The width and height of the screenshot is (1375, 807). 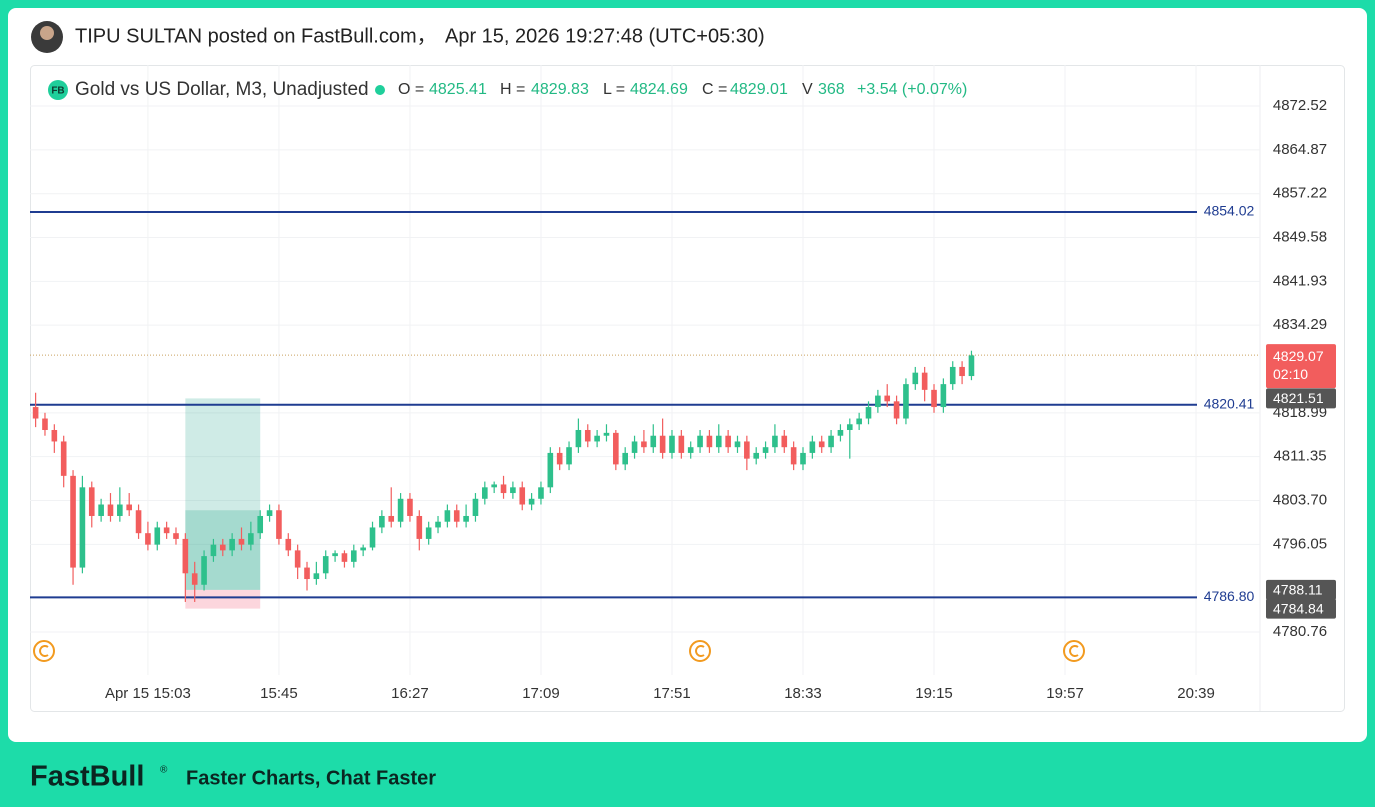 What do you see at coordinates (458, 89) in the screenshot?
I see `legend-value: 4825.41` at bounding box center [458, 89].